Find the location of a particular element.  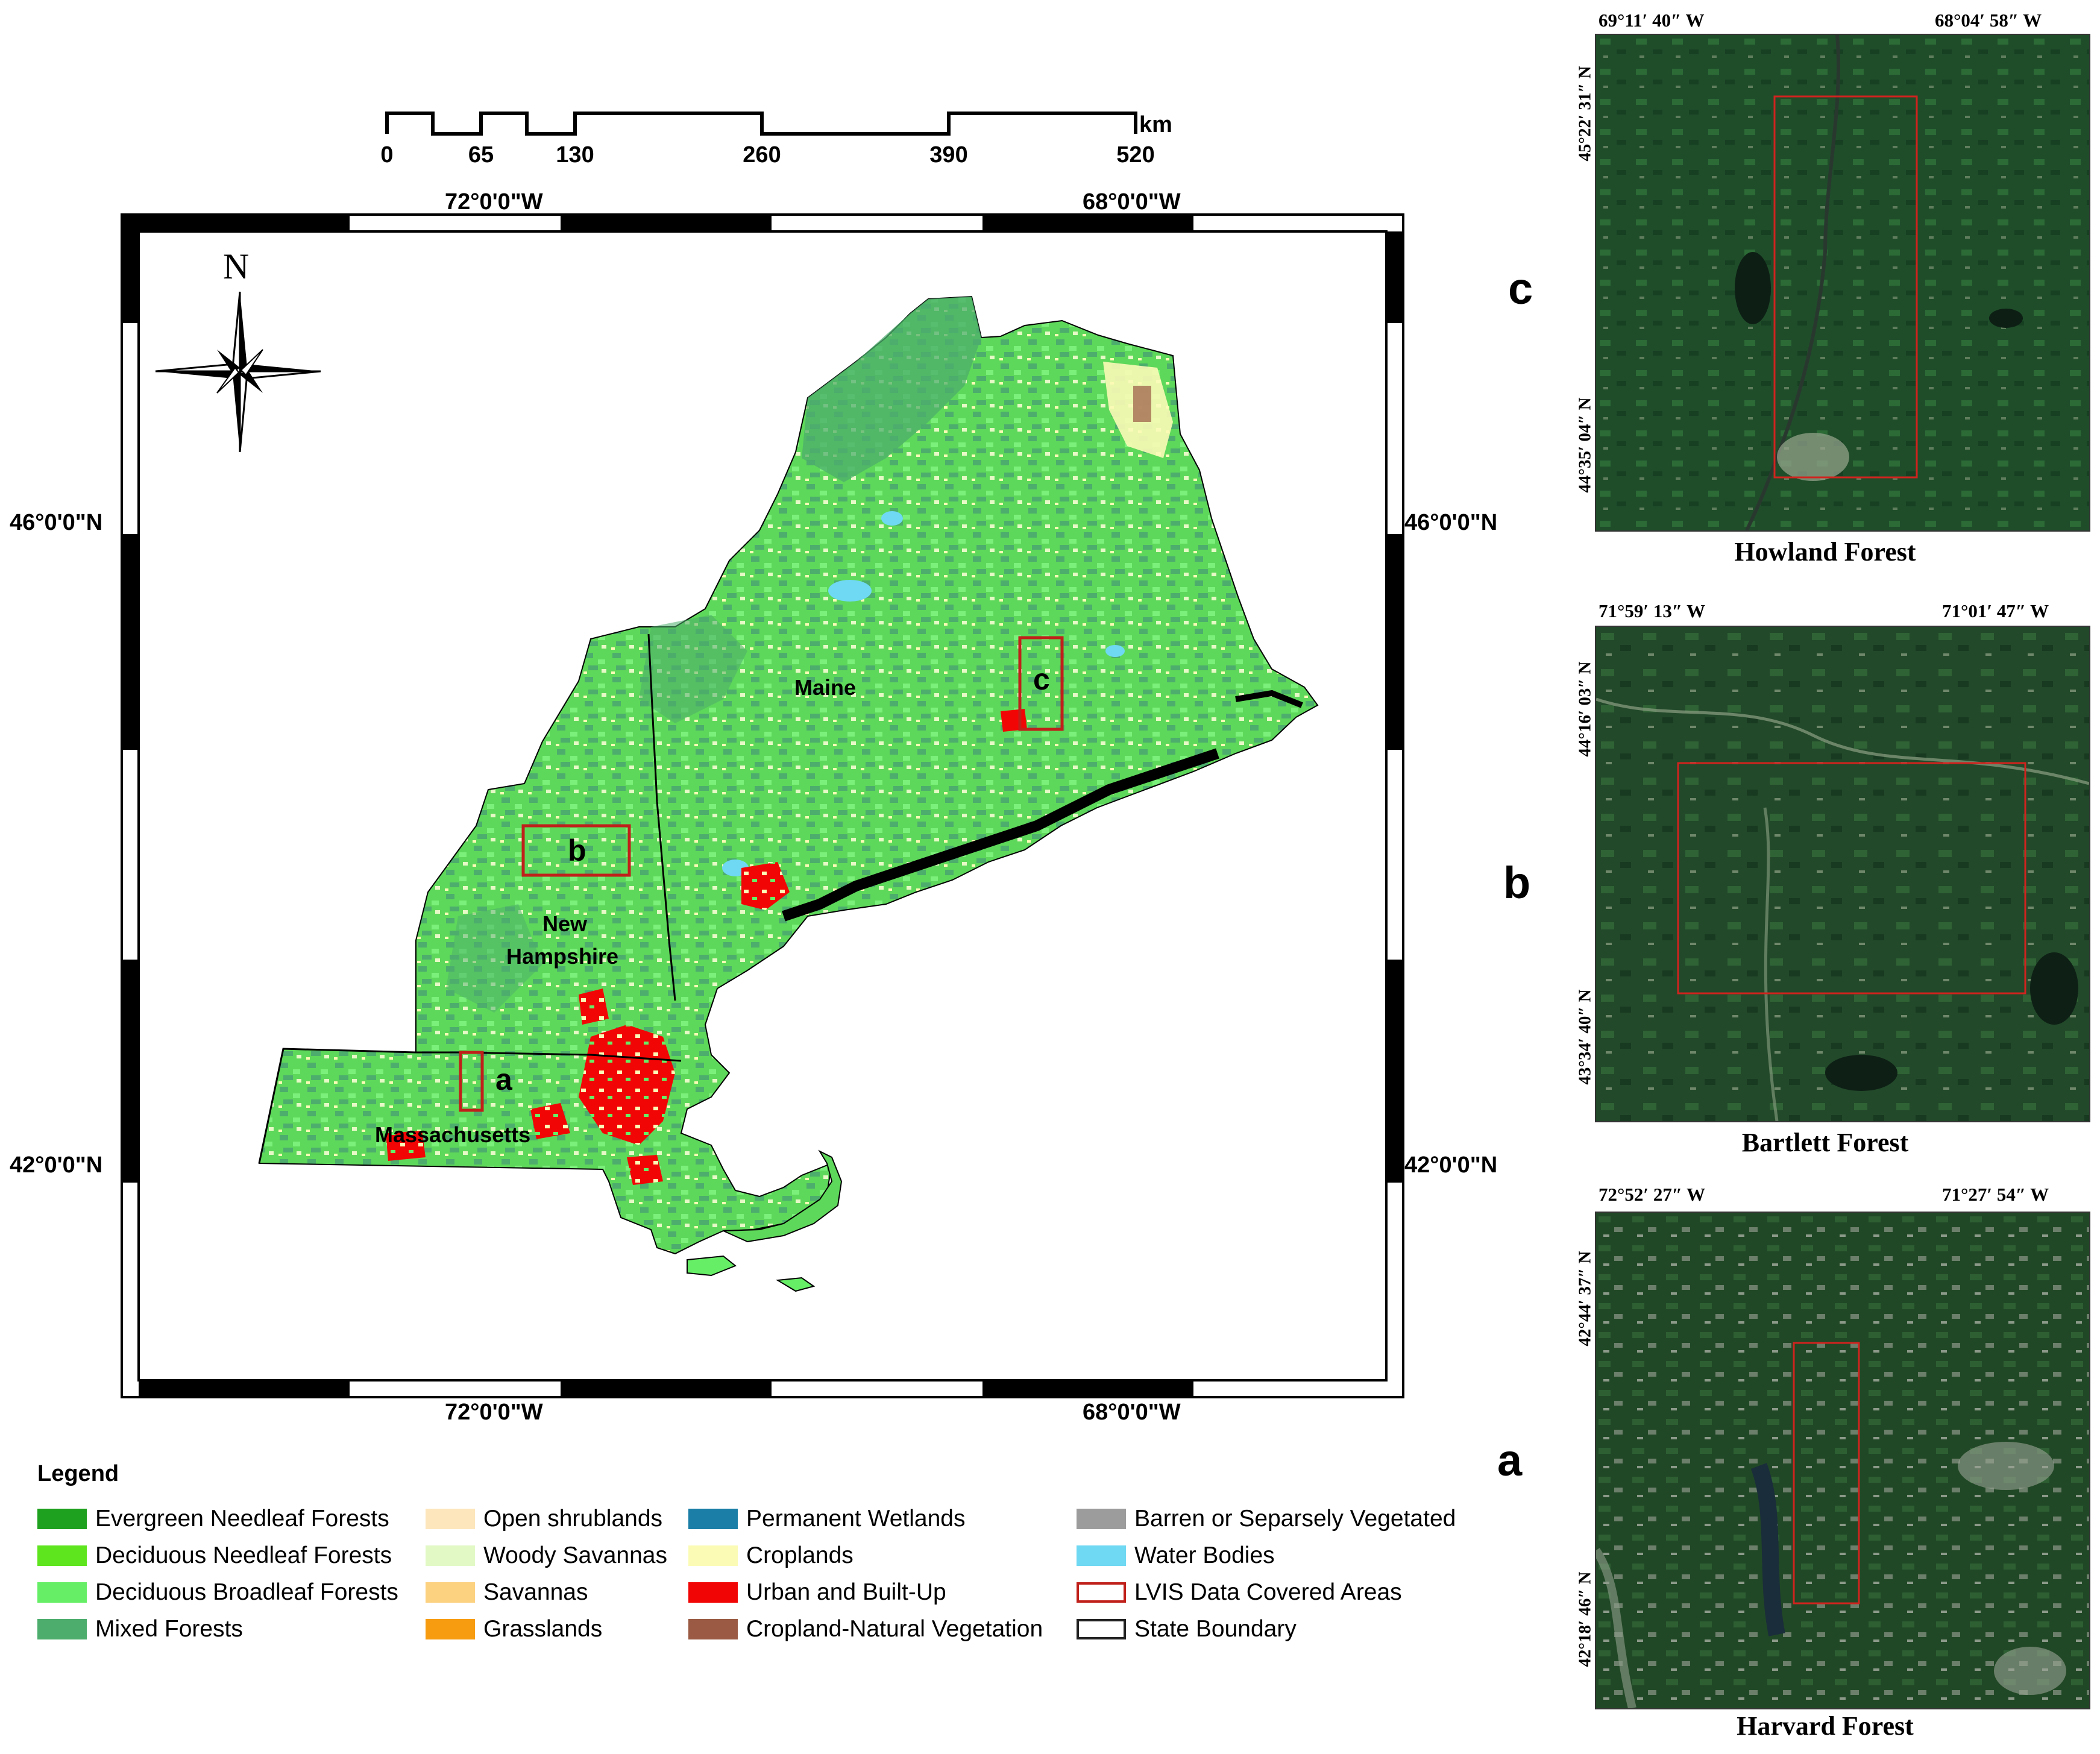

legend-item: Water Bodies is located at coordinates (1176, 1555).